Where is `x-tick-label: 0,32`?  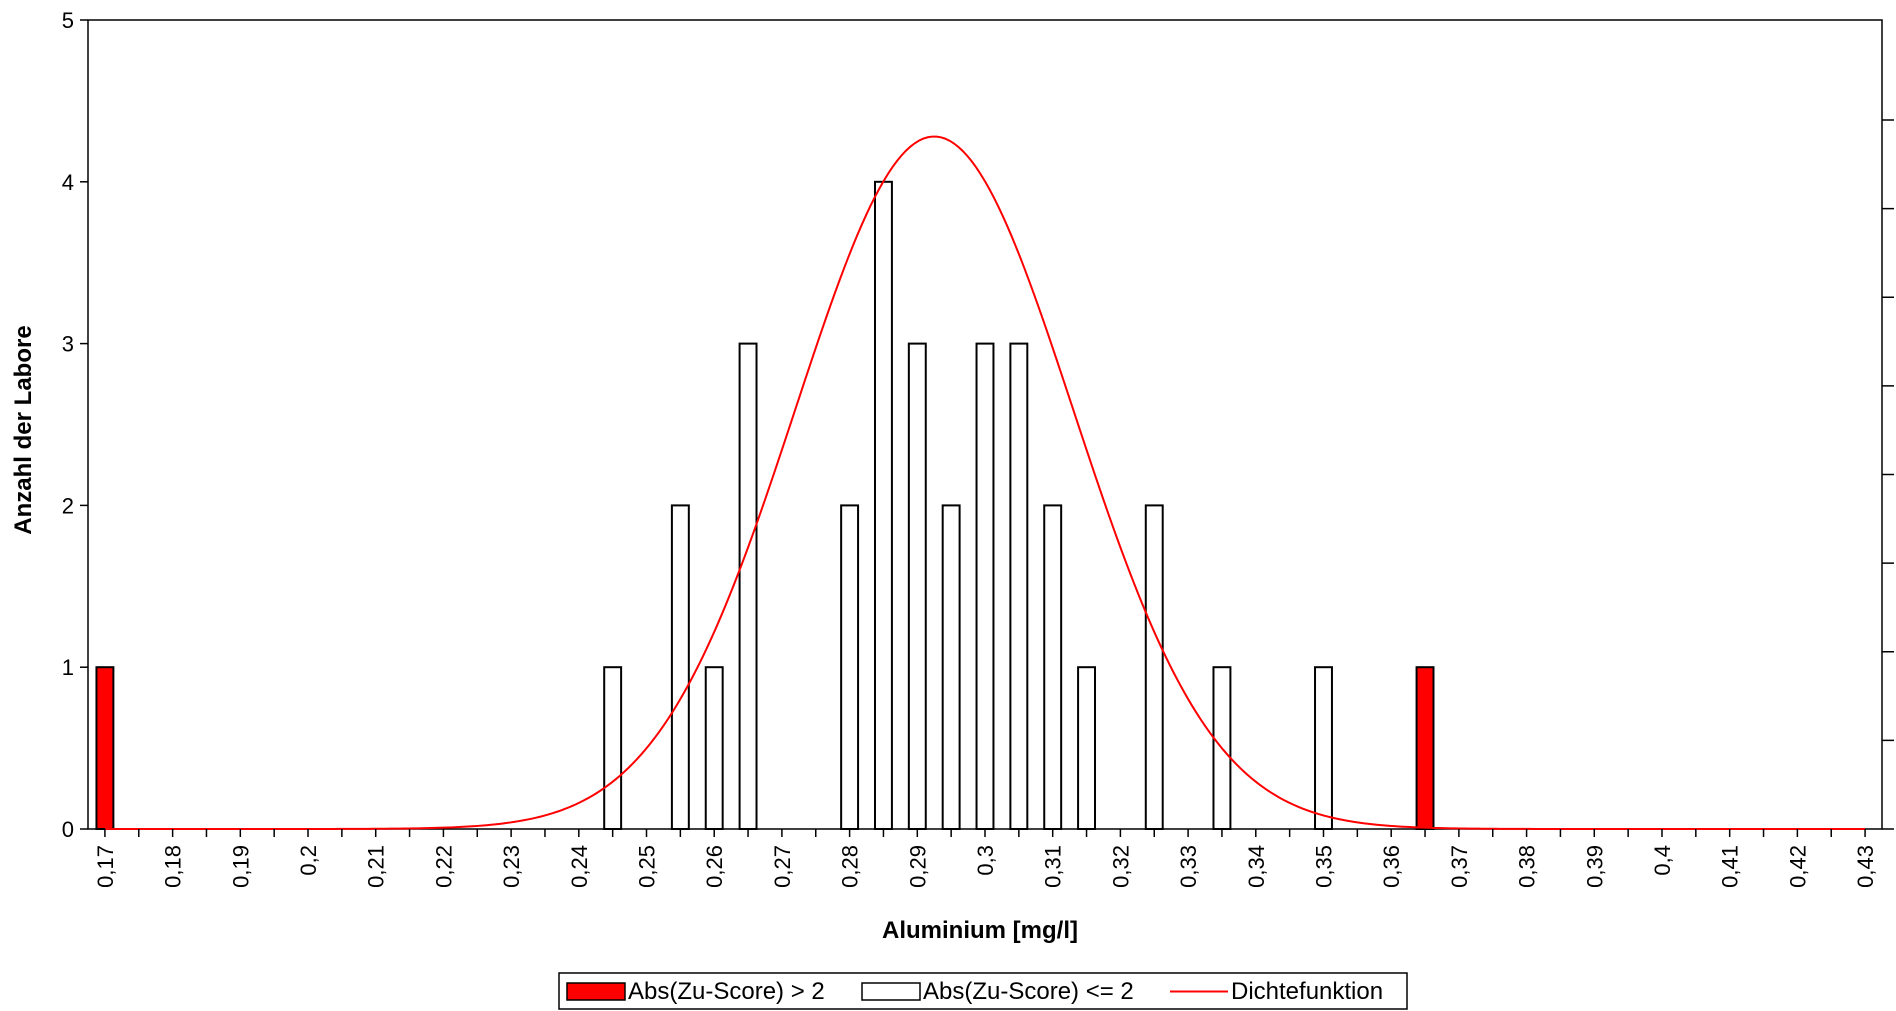 x-tick-label: 0,32 is located at coordinates (1120, 866).